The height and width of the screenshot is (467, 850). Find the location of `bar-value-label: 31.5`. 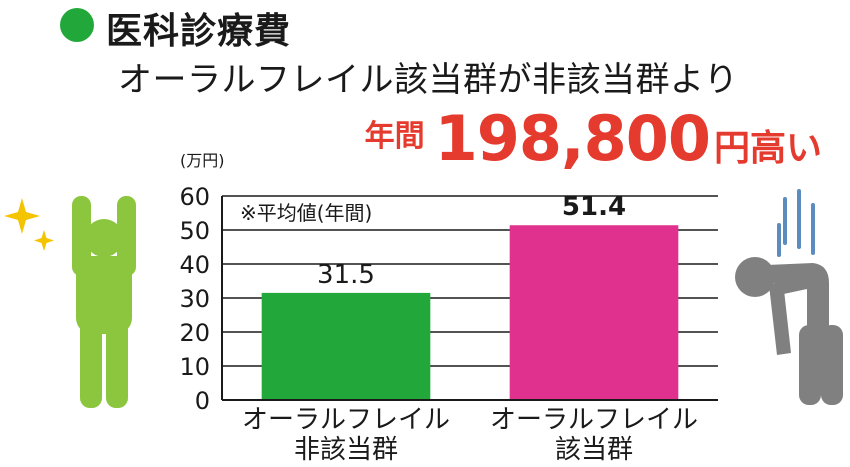

bar-value-label: 31.5 is located at coordinates (346, 275).